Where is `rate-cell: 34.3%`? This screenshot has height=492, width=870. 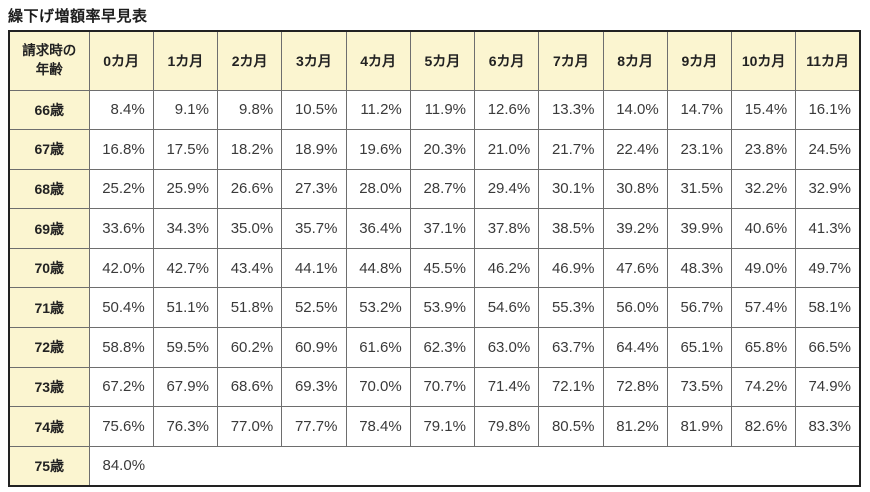
rate-cell: 34.3% is located at coordinates (185, 228).